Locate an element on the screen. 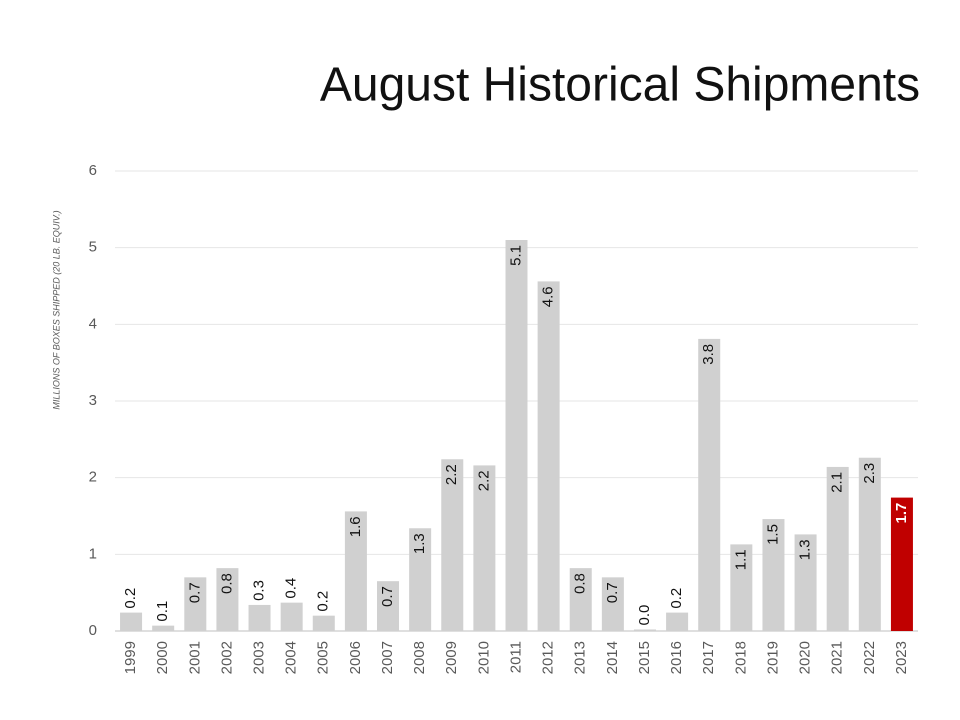 The height and width of the screenshot is (720, 960). data-label: 1.6 is located at coordinates (355, 526).